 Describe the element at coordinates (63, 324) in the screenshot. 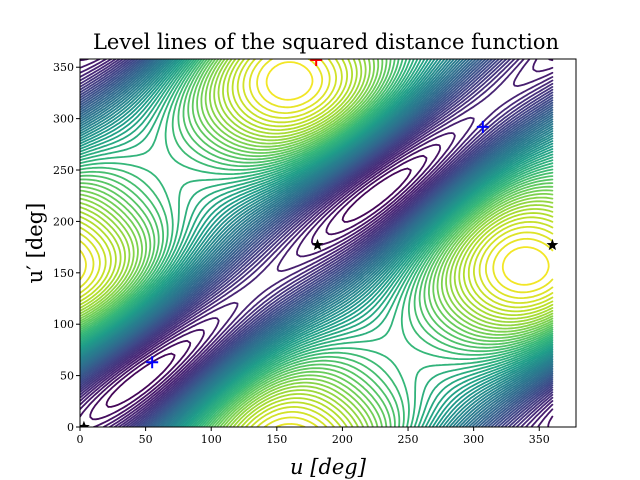

I see `y-tick-label: 100` at that location.